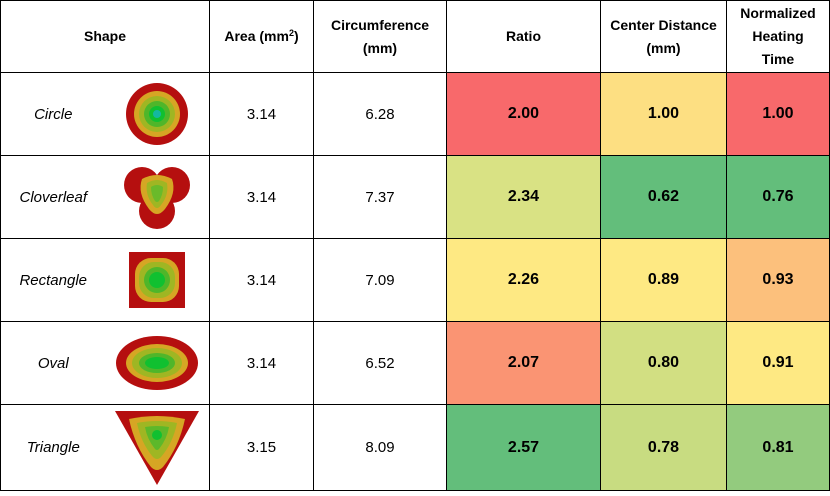 The height and width of the screenshot is (496, 830). What do you see at coordinates (663, 47) in the screenshot?
I see `header-center-distance-line2: (mm)` at bounding box center [663, 47].